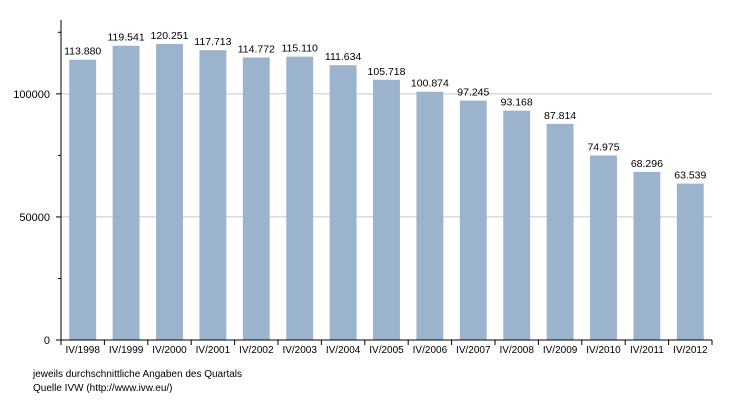 The width and height of the screenshot is (740, 400). What do you see at coordinates (82, 350) in the screenshot?
I see `x-tick-label: IV/1998` at bounding box center [82, 350].